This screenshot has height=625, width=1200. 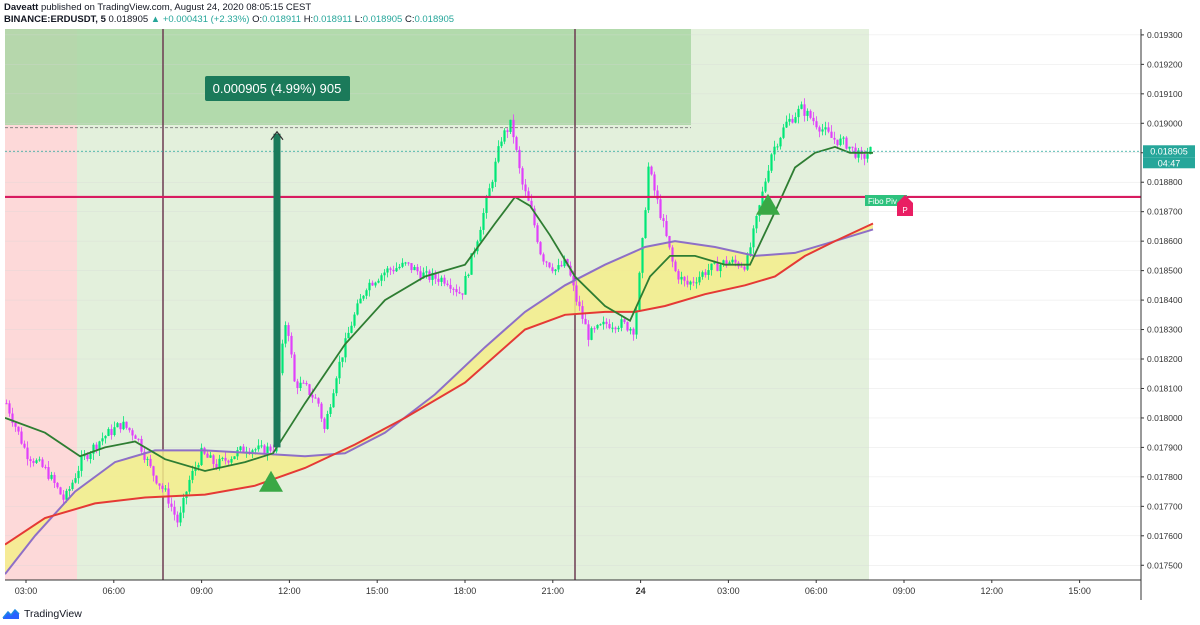 I want to click on symbol-label: BINANCE:ERDUSDT, 5, so click(x=55, y=19).